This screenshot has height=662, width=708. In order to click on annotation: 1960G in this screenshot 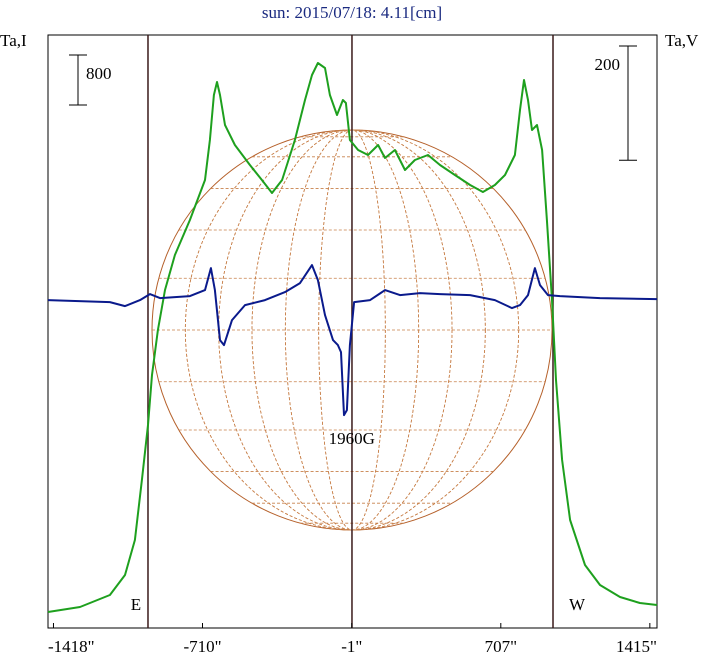, I will do `click(352, 438)`.